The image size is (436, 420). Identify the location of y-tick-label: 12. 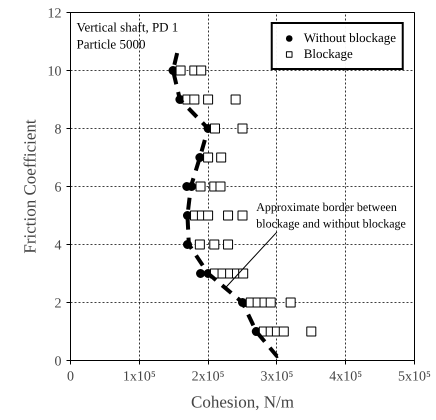
(55, 14).